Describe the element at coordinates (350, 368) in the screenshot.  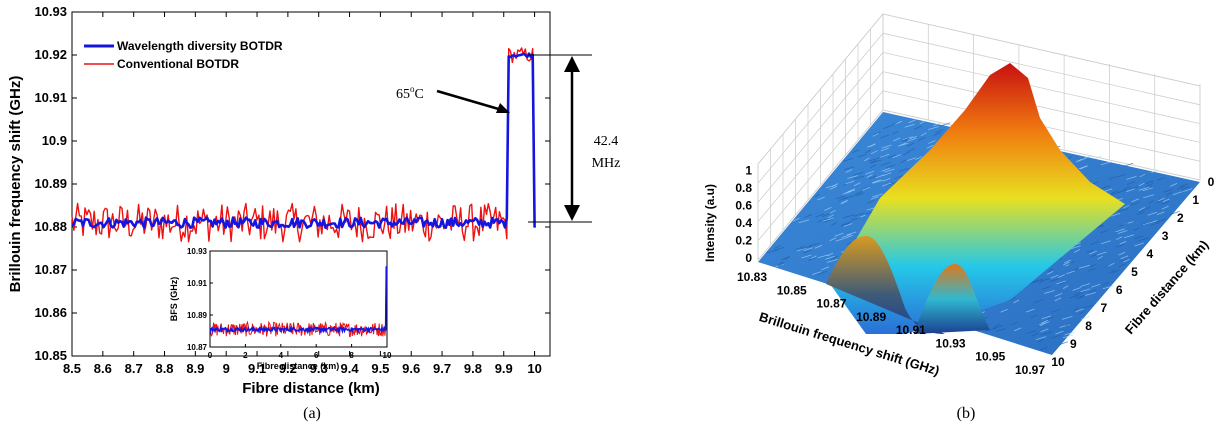
I see `x-tick-label: 9.4` at that location.